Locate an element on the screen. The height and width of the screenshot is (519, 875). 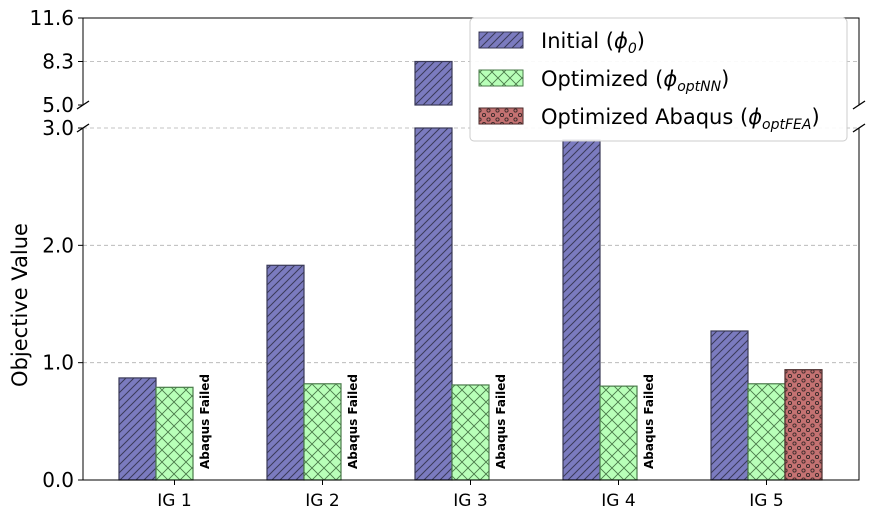
y-tick-label: 2.0 is located at coordinates (58, 245).